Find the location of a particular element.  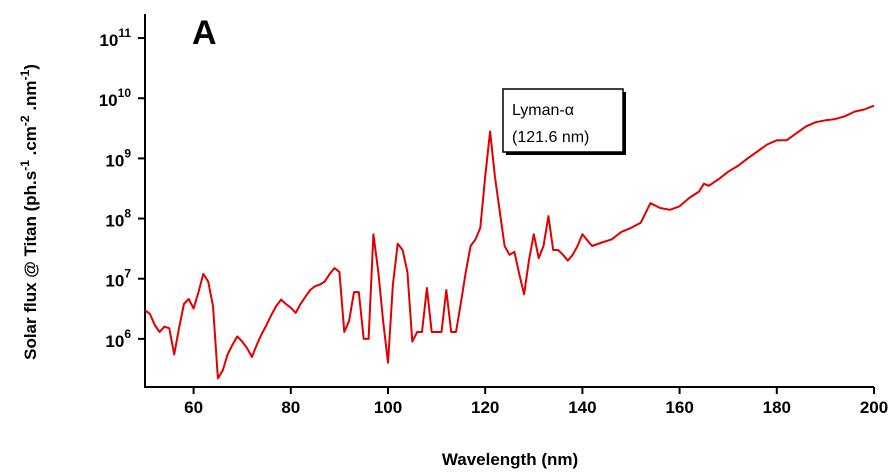

x-tick-label: 120 is located at coordinates (485, 407).